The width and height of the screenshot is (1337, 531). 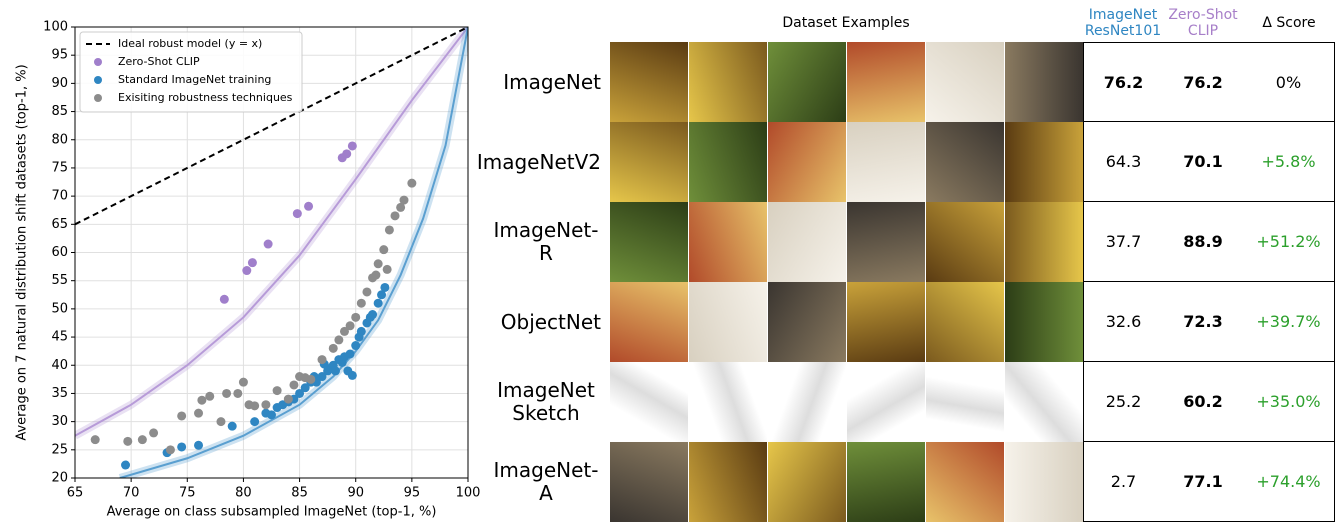 I want to click on y-tick-label: 70, so click(x=59, y=196).